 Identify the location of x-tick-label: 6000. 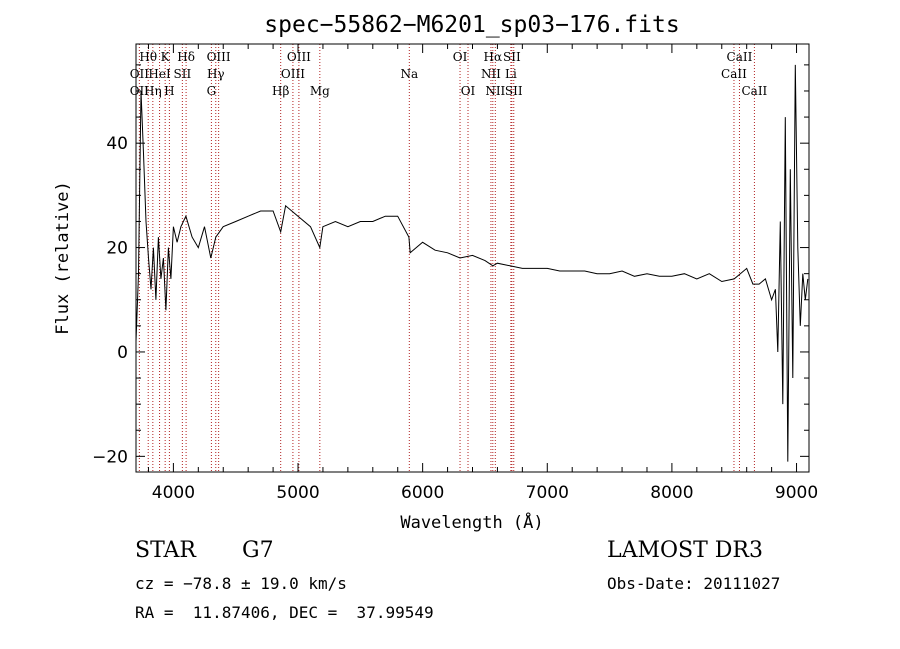
(422, 493).